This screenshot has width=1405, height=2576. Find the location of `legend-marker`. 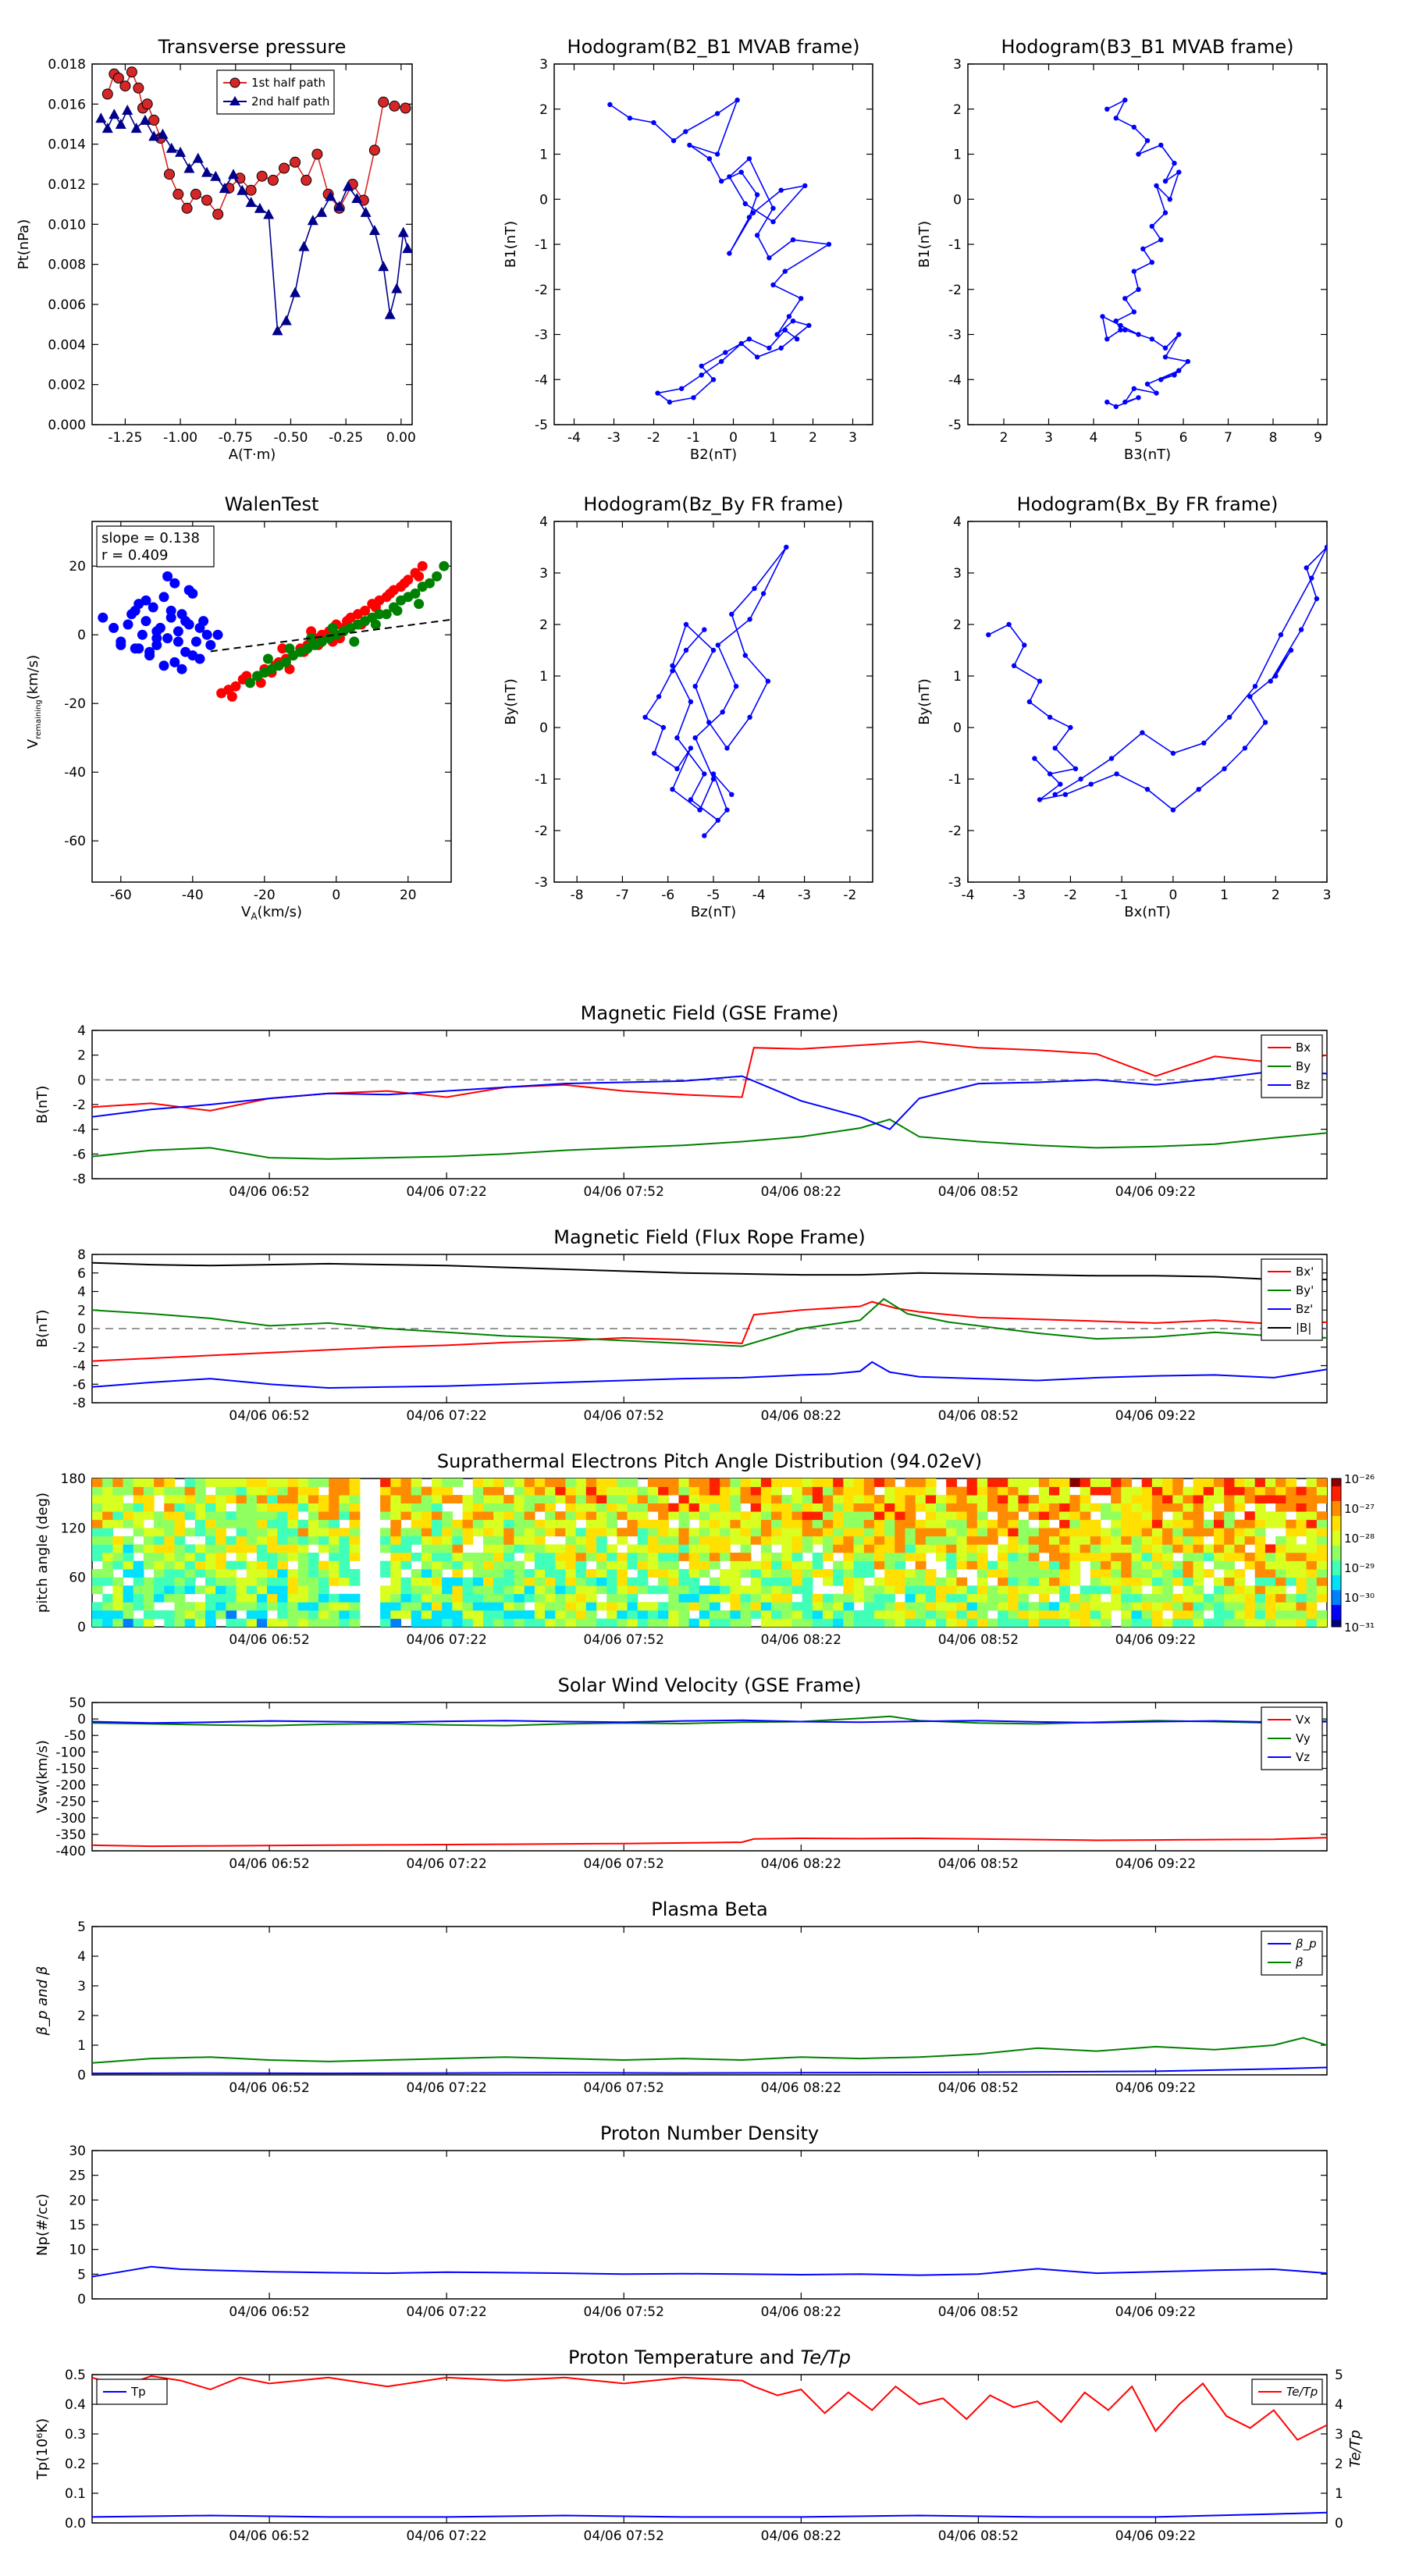

legend-marker is located at coordinates (235, 82).